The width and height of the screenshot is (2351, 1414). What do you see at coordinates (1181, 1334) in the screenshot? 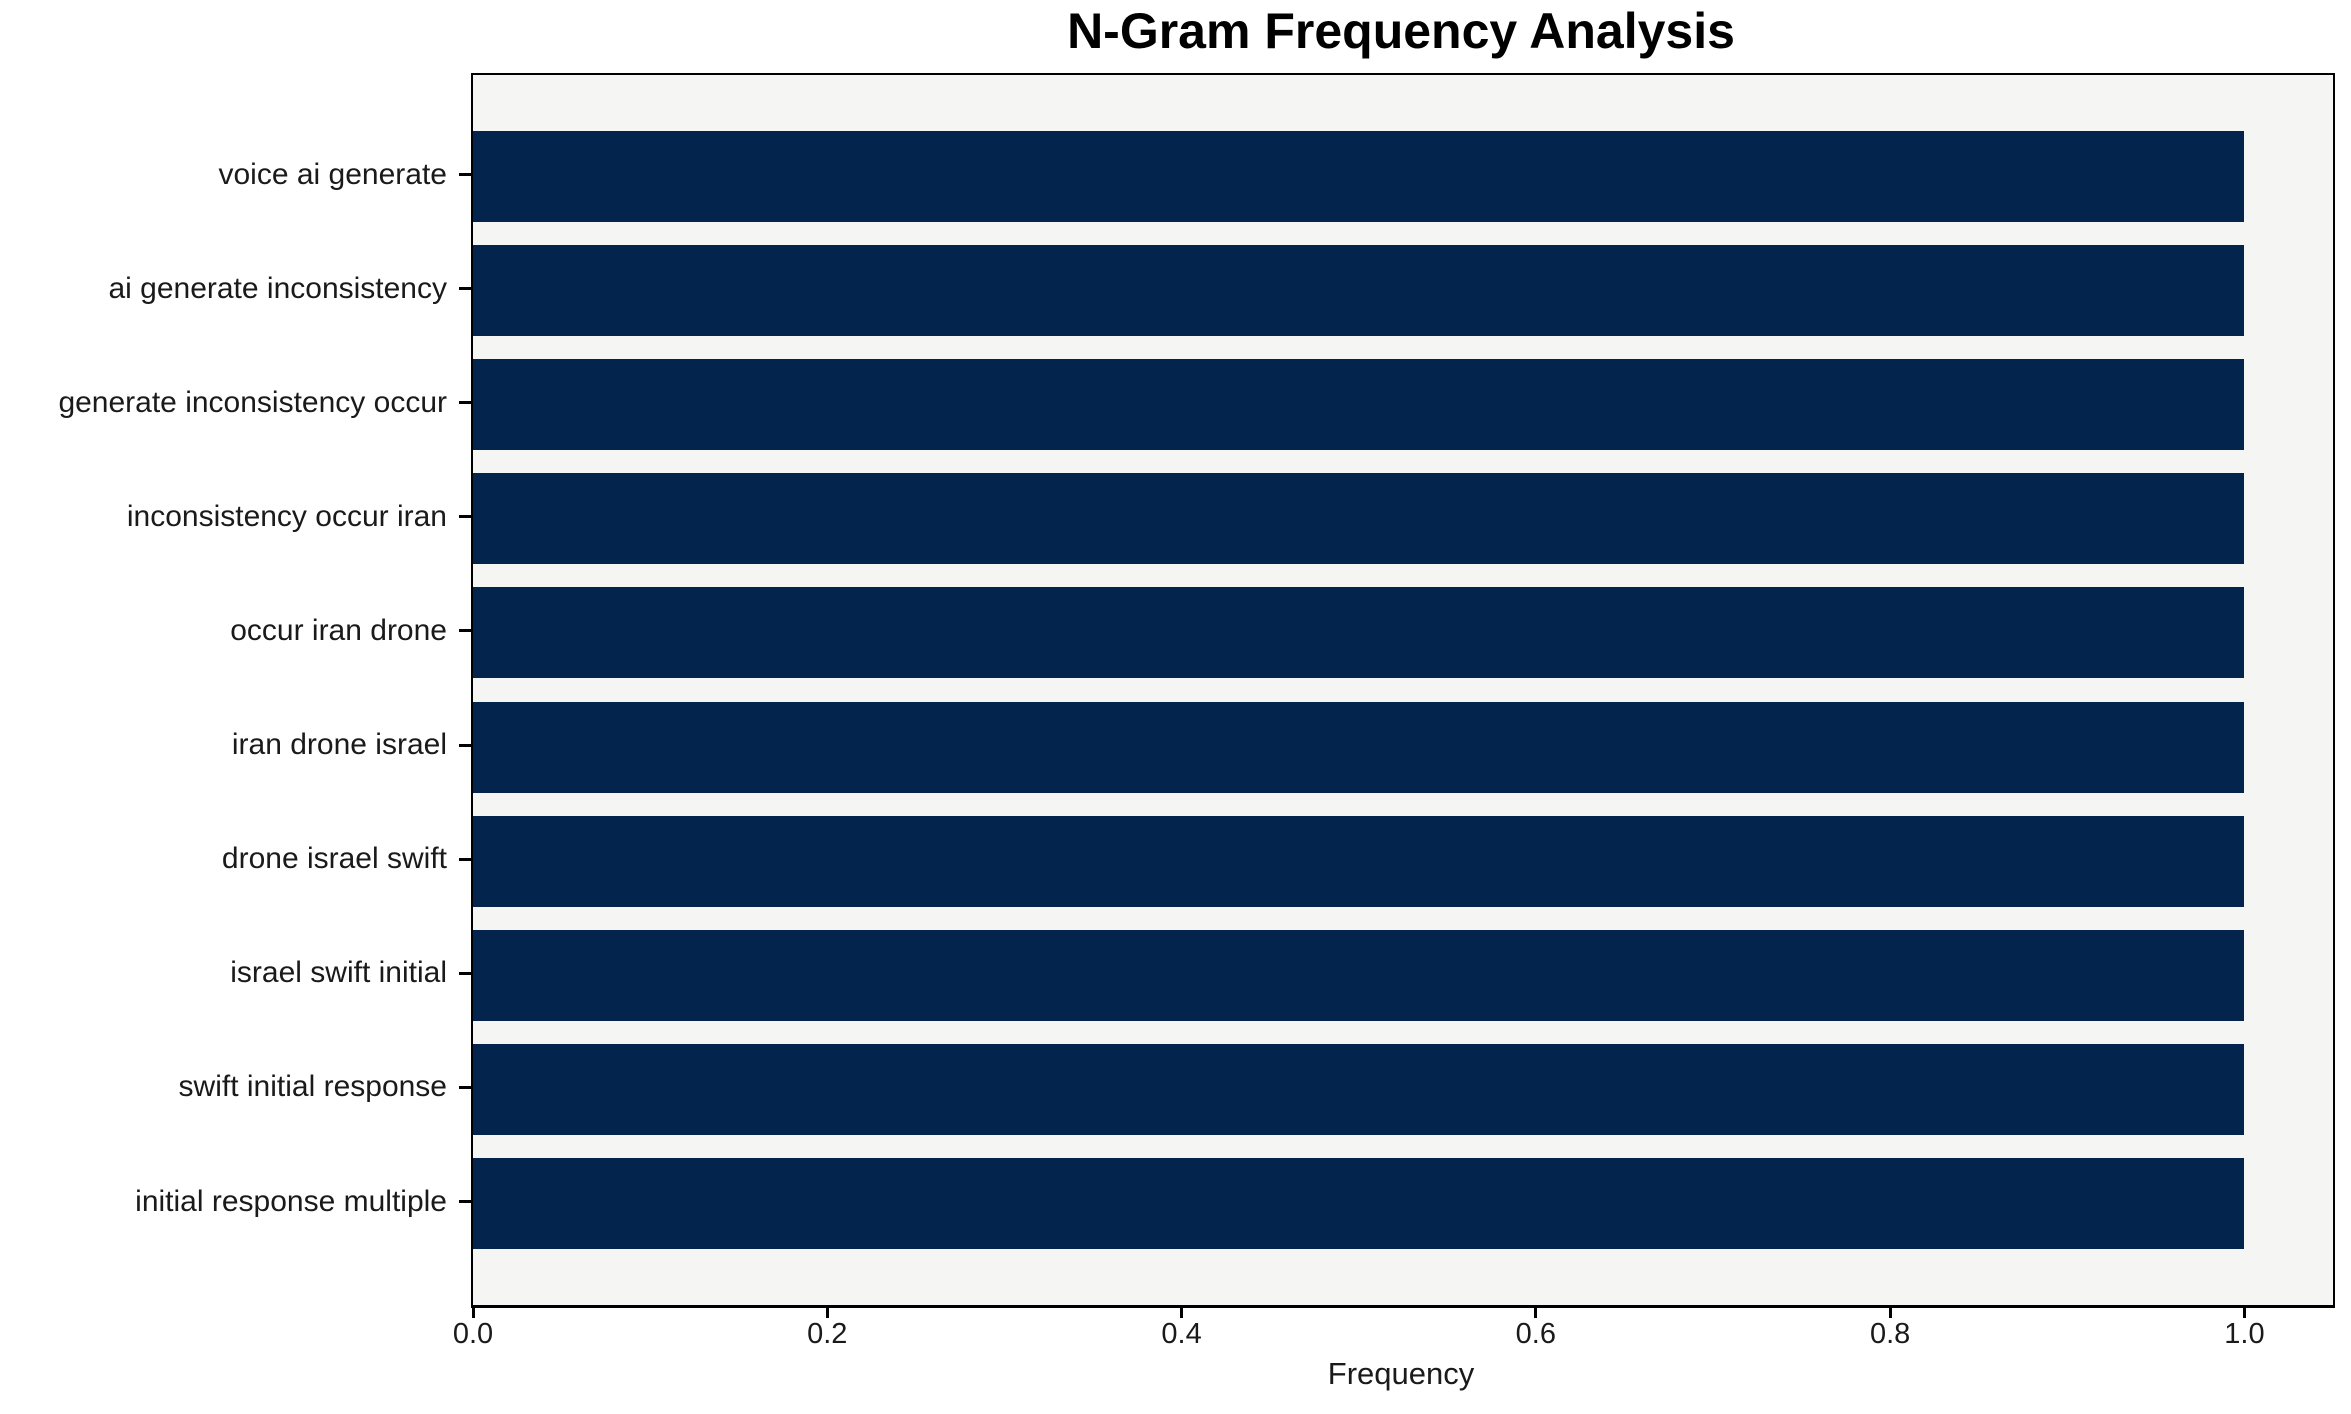
I see `x-tick-label: 0.4` at bounding box center [1181, 1334].